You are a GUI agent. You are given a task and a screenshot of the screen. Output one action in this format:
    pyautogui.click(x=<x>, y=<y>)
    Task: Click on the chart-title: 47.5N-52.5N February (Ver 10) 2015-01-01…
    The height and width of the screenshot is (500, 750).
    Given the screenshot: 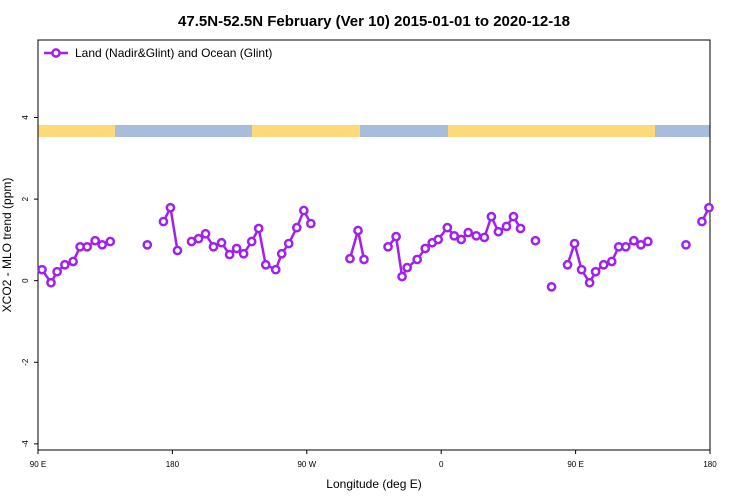 What is the action you would take?
    pyautogui.click(x=374, y=21)
    